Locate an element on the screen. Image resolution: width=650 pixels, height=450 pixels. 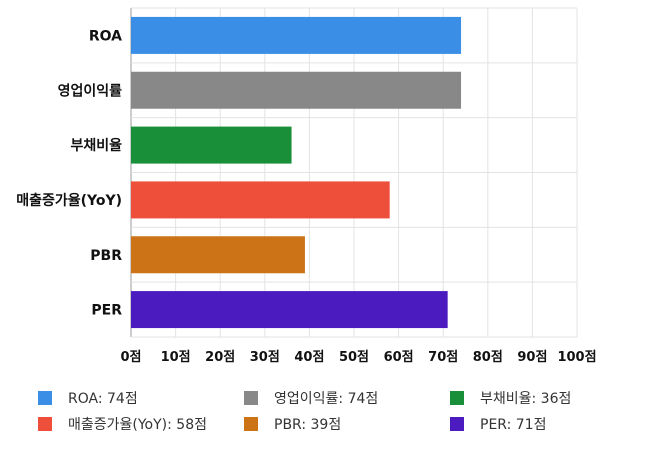
legend-label: ROA: 74점 is located at coordinates (103, 399).